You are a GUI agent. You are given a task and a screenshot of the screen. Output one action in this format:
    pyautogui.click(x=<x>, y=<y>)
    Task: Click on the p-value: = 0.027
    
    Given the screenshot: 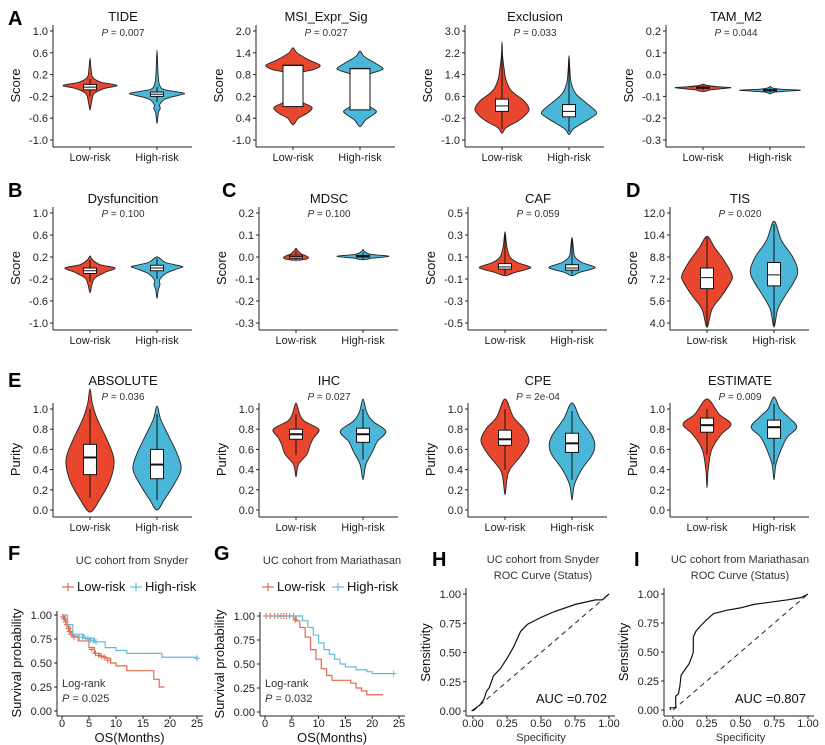 What is the action you would take?
    pyautogui.click(x=329, y=33)
    